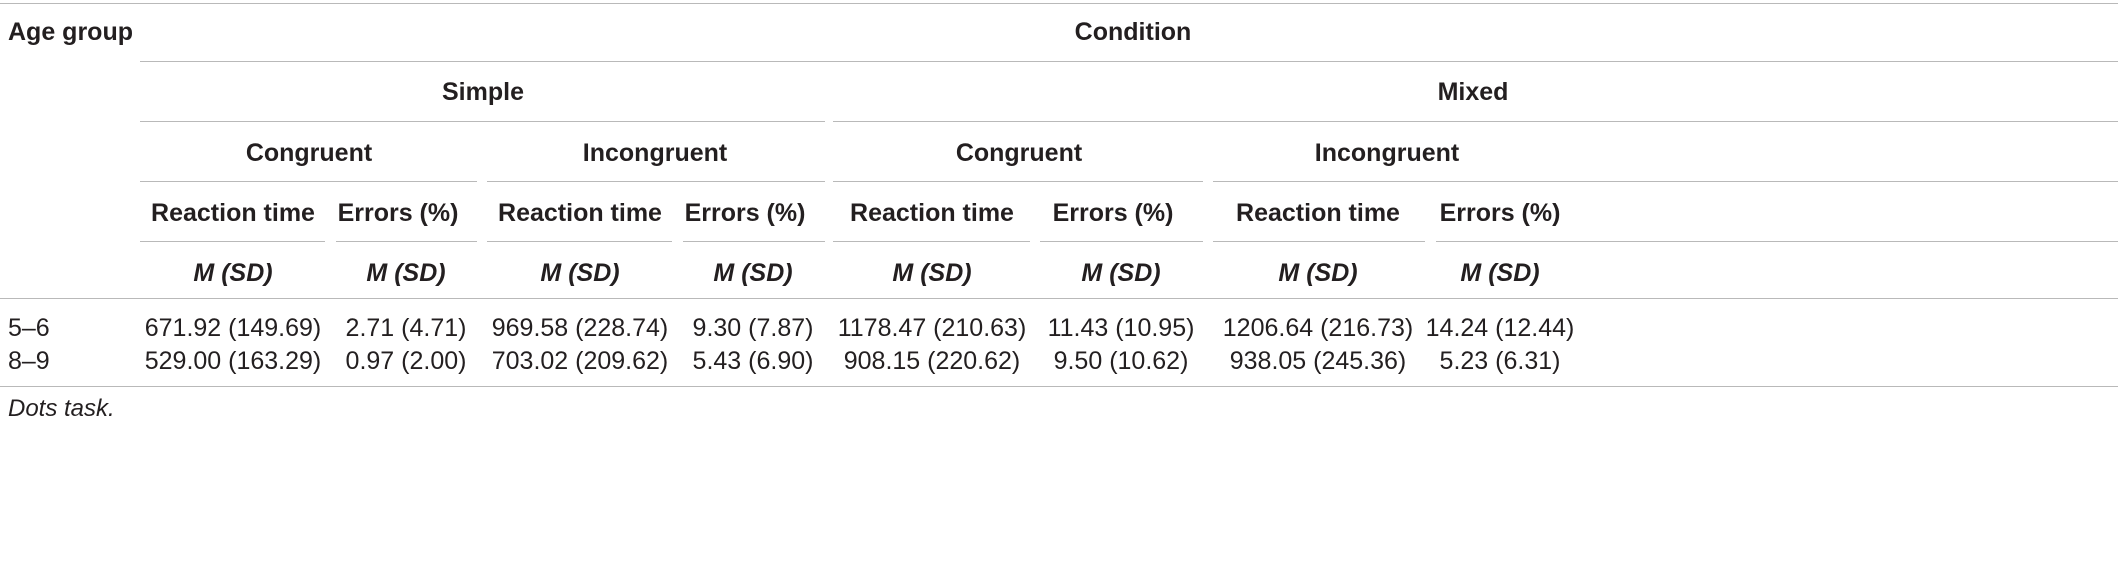 The width and height of the screenshot is (2118, 565). What do you see at coordinates (932, 213) in the screenshot?
I see `rt-header-3: Reaction time` at bounding box center [932, 213].